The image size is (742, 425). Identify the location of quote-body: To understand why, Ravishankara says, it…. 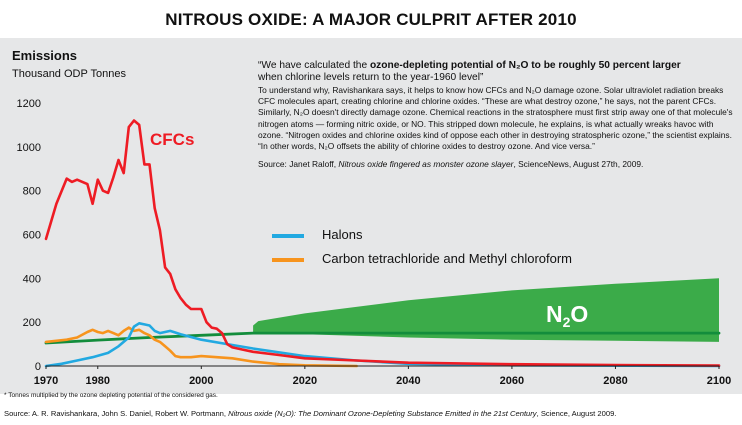
(495, 118).